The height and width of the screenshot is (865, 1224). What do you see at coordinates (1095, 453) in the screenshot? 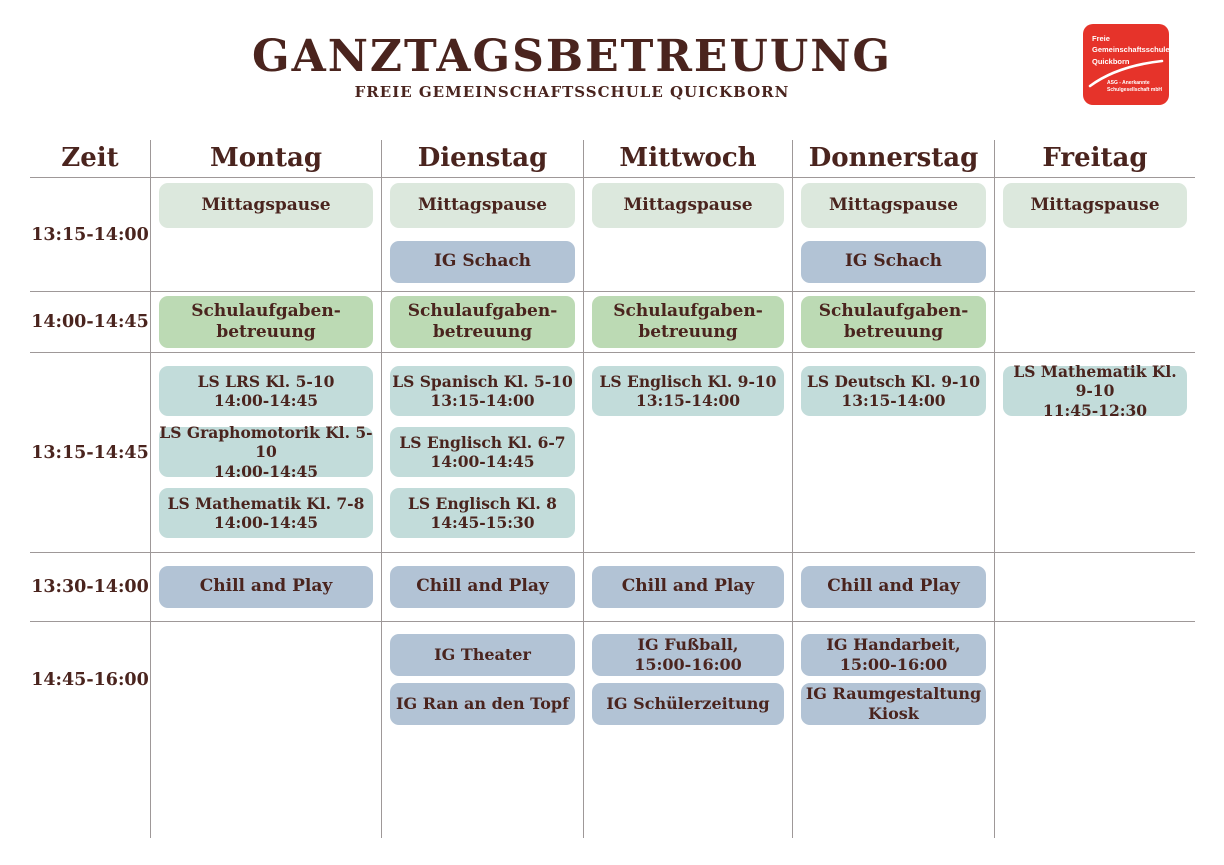
I see `cell-freitag-row3: LS Mathematik Kl. 9-10 11:45-12:30` at bounding box center [1095, 453].